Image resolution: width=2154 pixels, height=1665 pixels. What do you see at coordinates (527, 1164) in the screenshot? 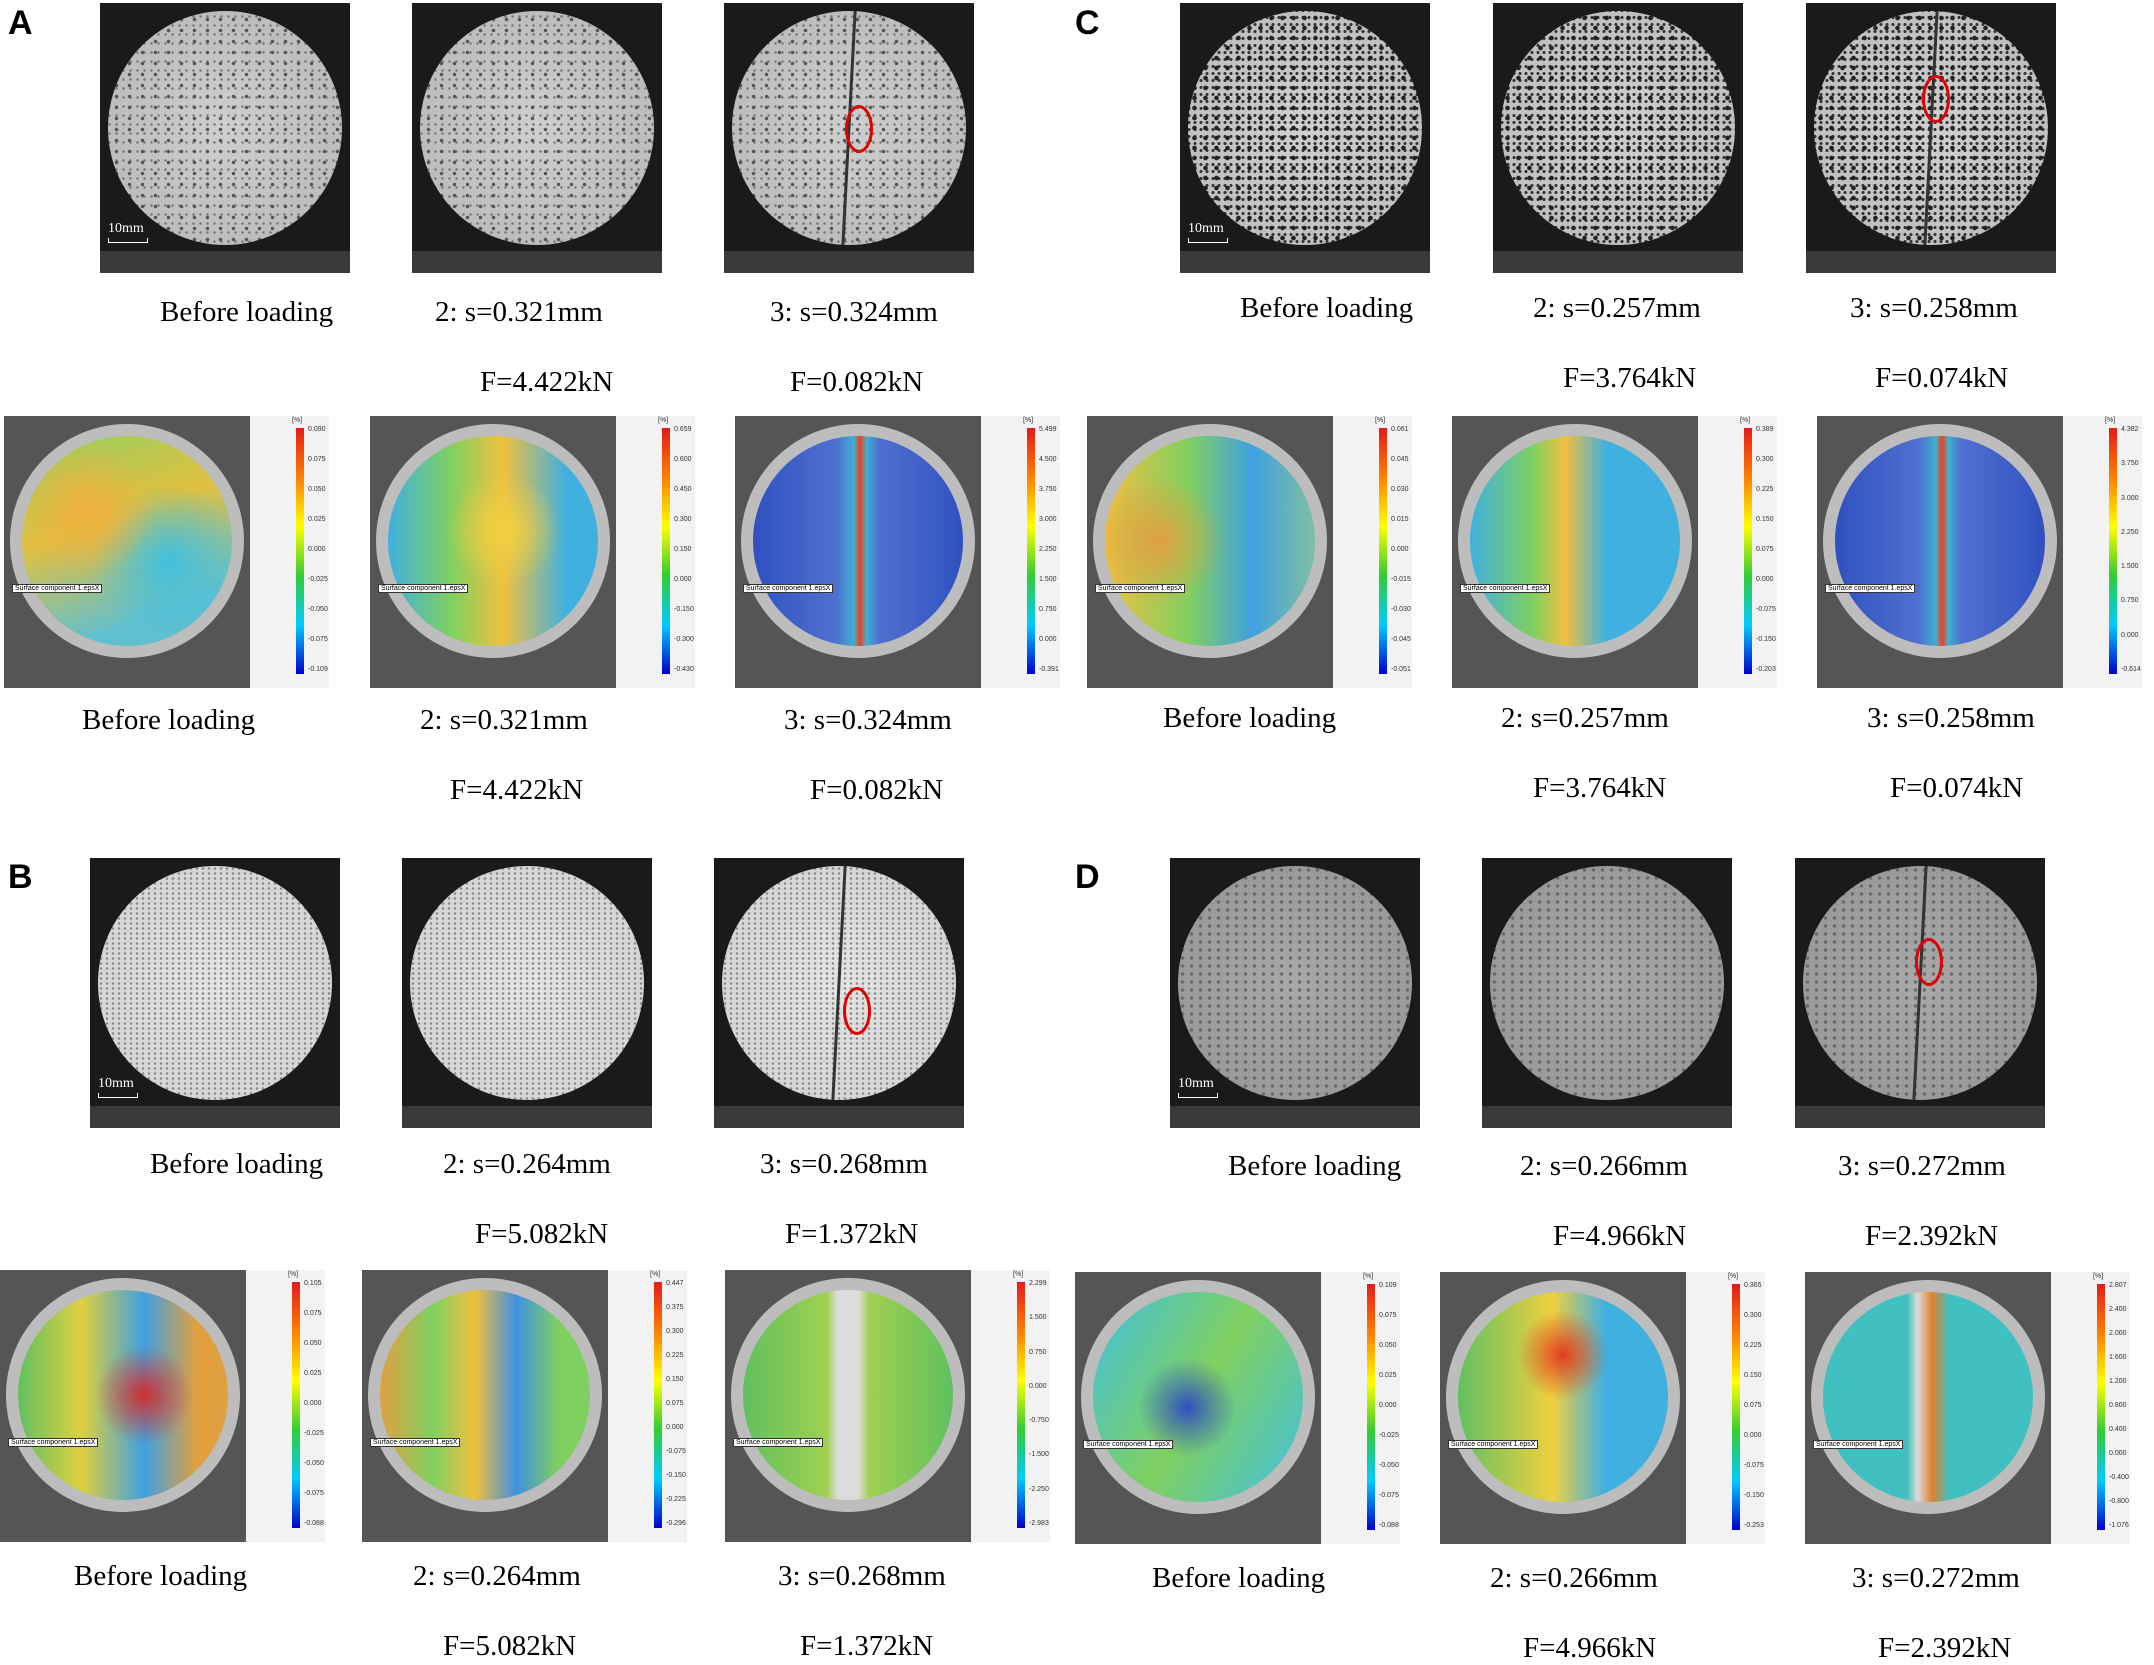
I see `caption-top: 2: s=0.264mm` at bounding box center [527, 1164].